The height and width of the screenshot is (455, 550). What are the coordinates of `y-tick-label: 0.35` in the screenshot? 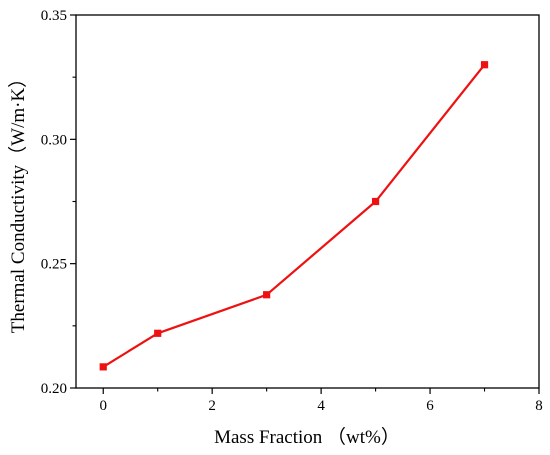 It's located at (54, 16).